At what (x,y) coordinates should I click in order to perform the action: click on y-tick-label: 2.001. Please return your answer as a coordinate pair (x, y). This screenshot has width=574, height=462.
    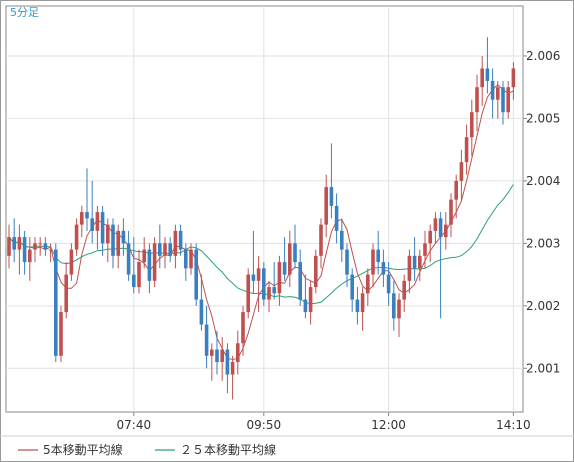
    Looking at the image, I should click on (543, 368).